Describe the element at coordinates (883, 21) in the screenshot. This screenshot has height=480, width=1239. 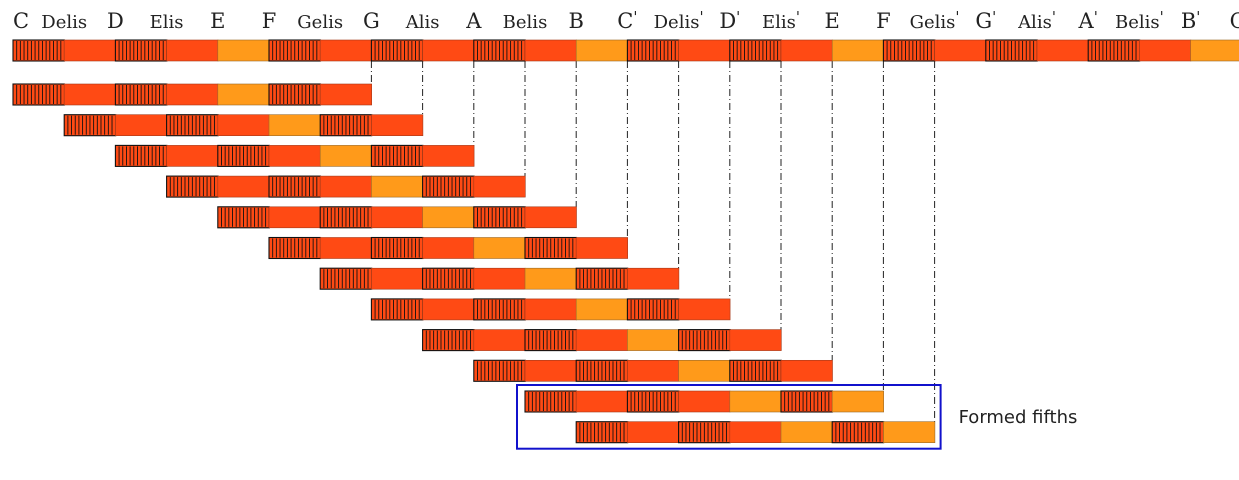
I see `note-label: F` at that location.